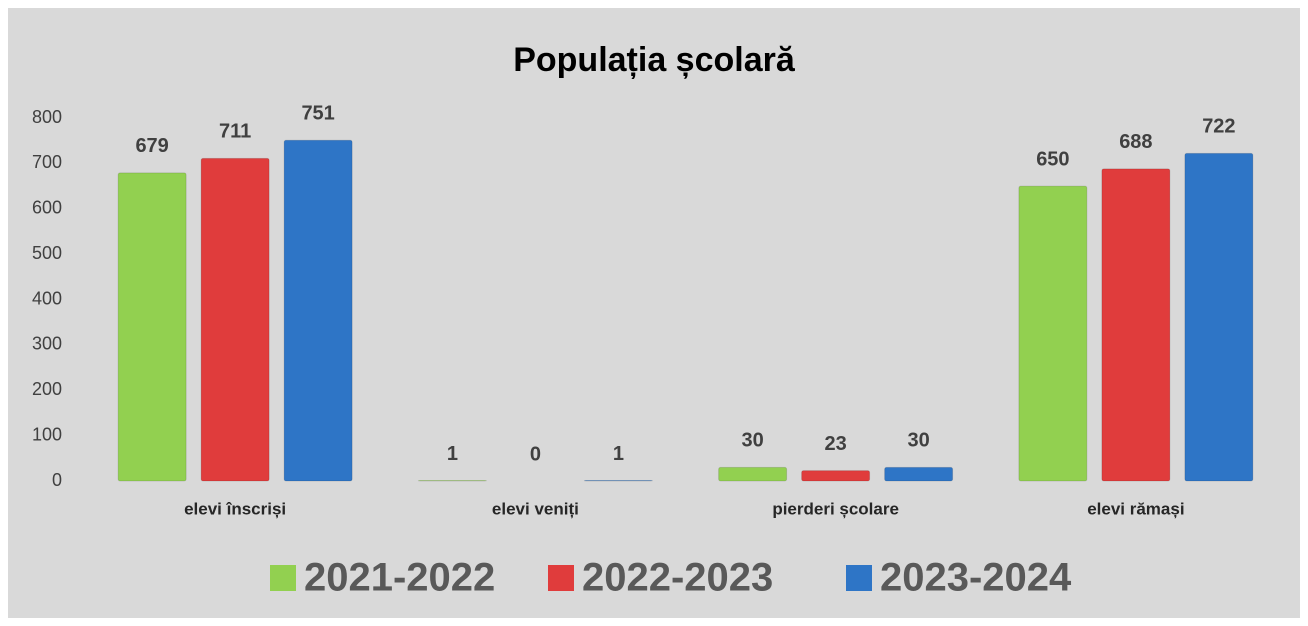  What do you see at coordinates (317, 114) in the screenshot?
I see `value-label: 751` at bounding box center [317, 114].